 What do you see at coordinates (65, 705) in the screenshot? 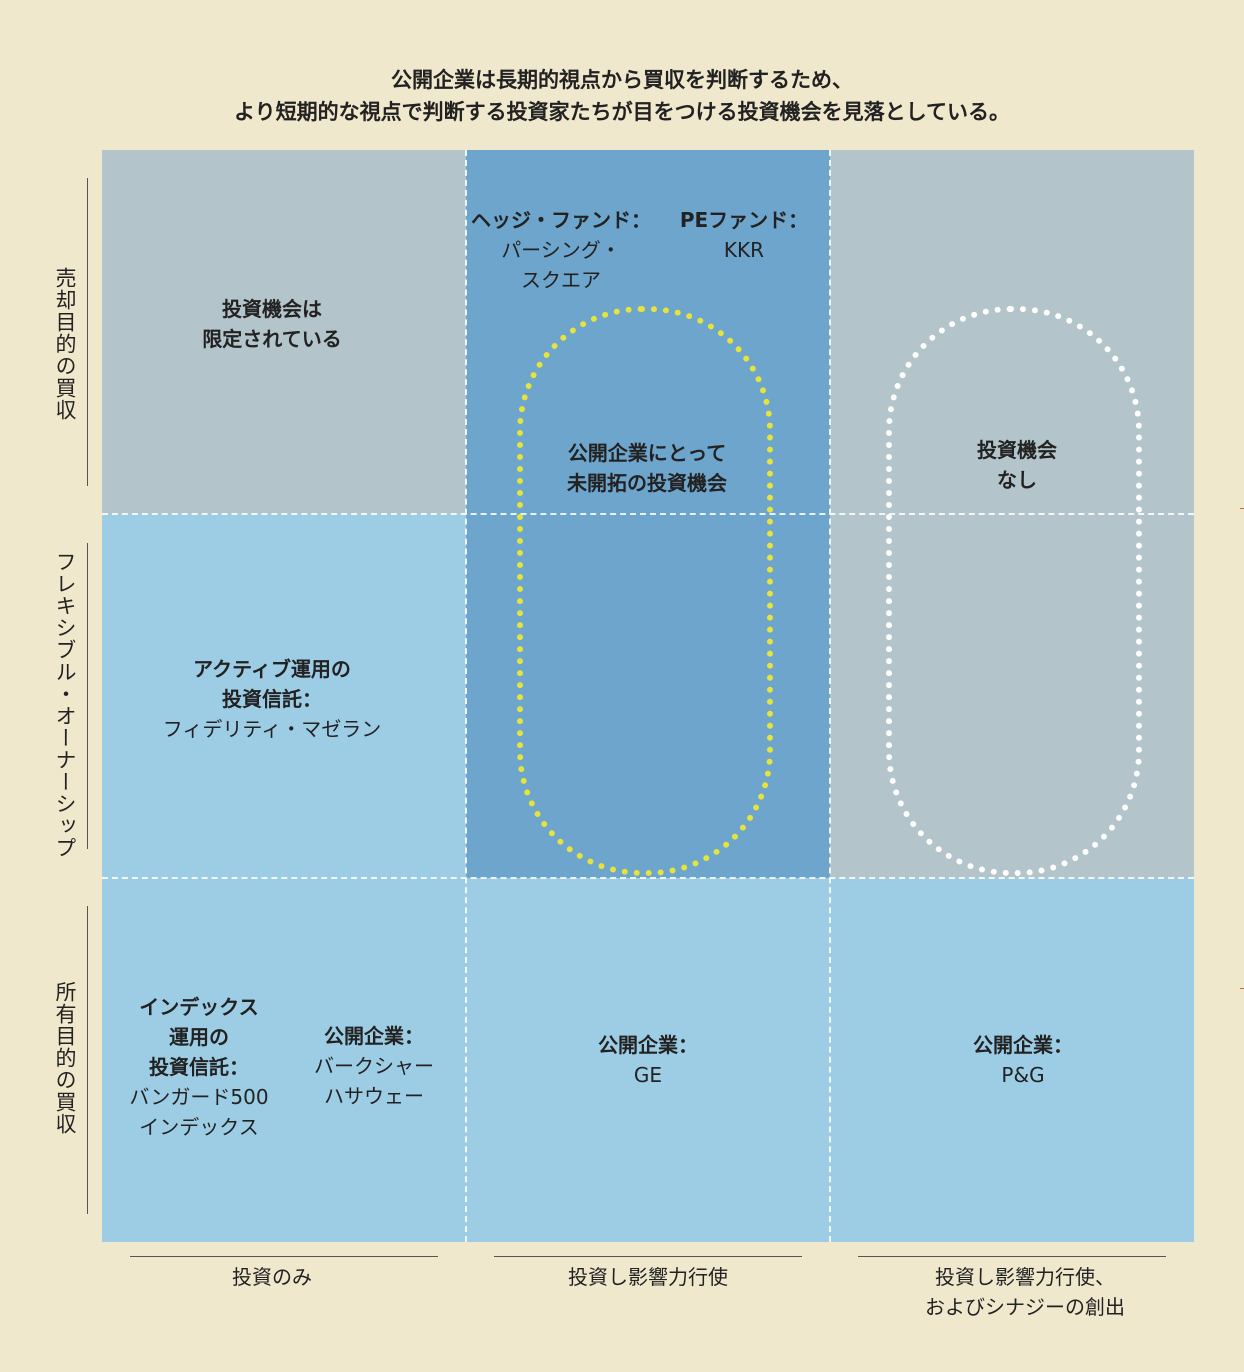
I see `row-label-flexible-ownership: フレキシブル・オーナーシップ` at bounding box center [65, 705].